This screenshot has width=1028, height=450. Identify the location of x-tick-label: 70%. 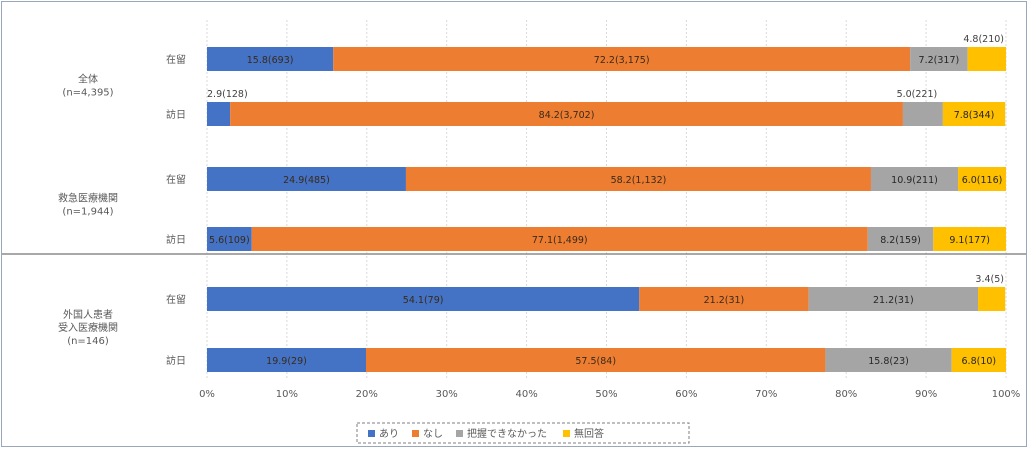
(766, 394).